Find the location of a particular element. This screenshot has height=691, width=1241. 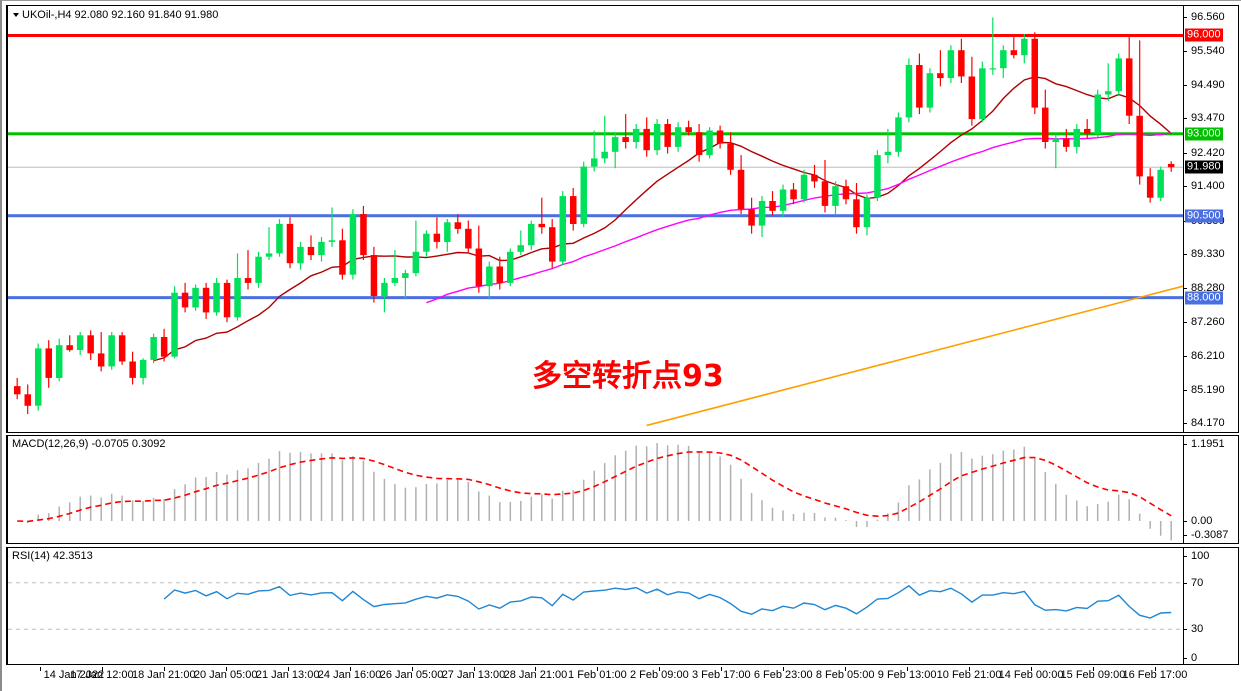

price-tag-88.000: 88.000 is located at coordinates (1204, 298).